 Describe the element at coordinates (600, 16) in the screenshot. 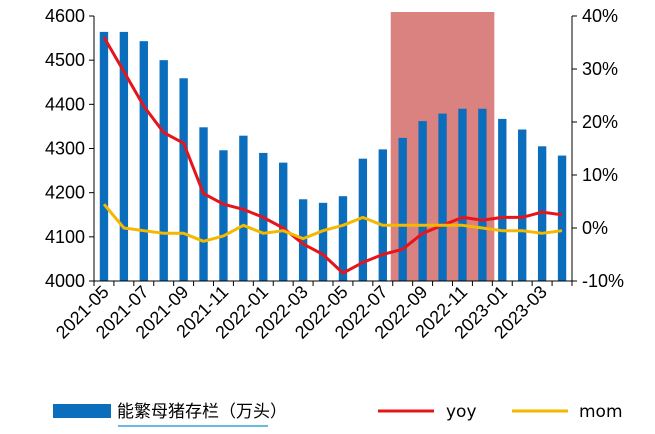

I see `right-tick-label: 40%` at that location.